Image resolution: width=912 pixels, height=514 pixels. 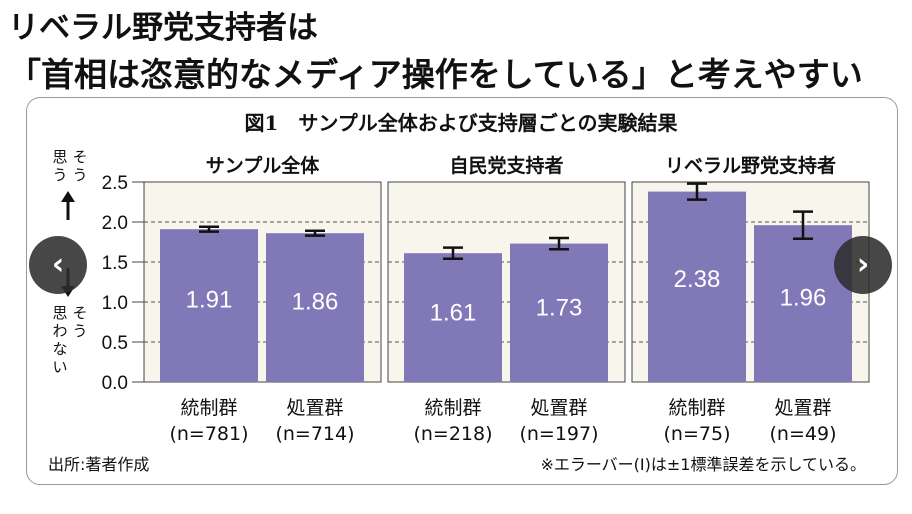 What do you see at coordinates (59, 367) in the screenshot?
I see `ylabel-bottom-char: い` at bounding box center [59, 367].